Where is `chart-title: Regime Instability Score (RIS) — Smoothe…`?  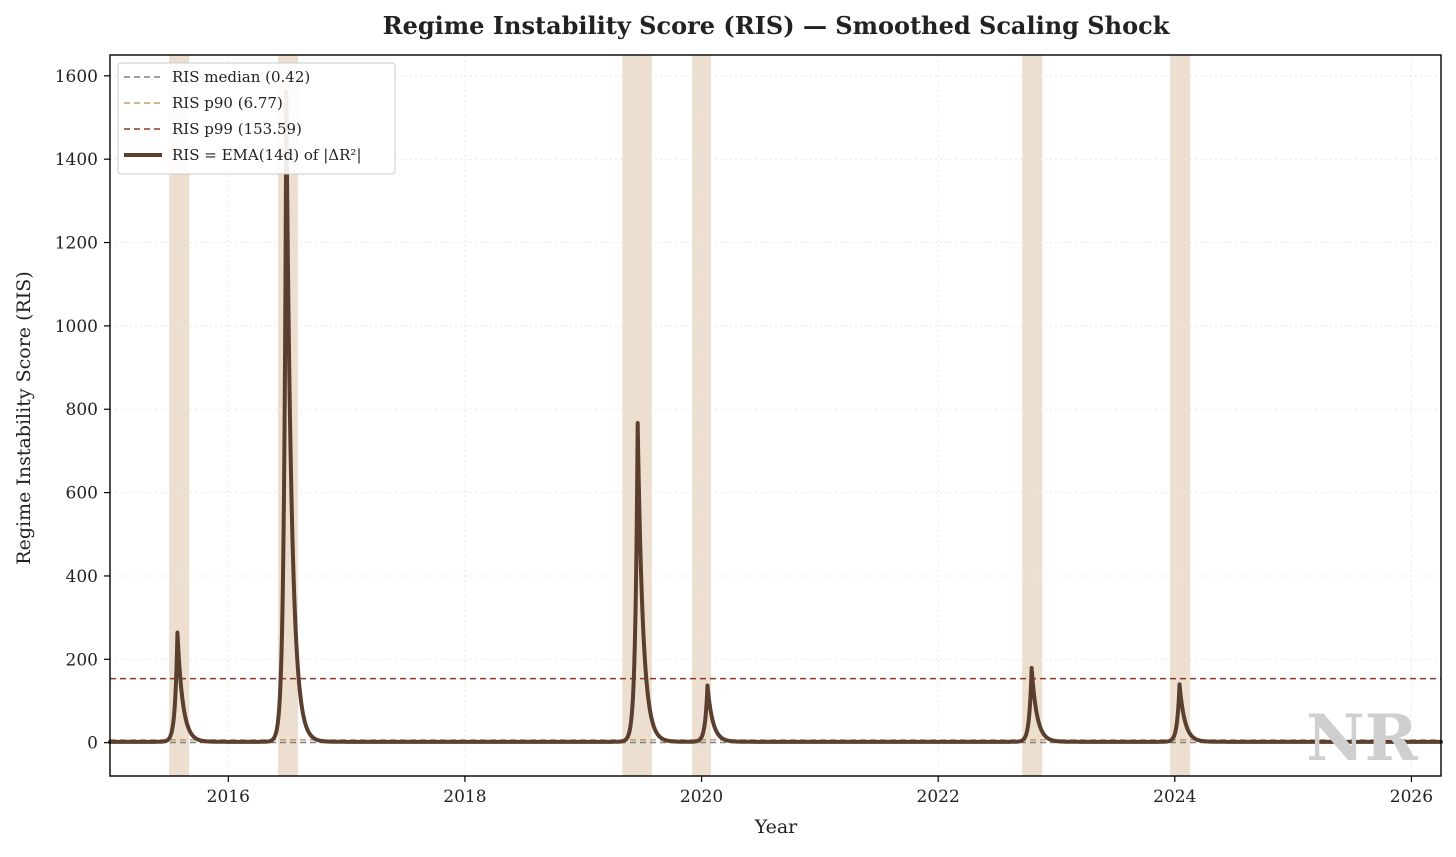
chart-title: Regime Instability Score (RIS) — Smoothe… is located at coordinates (777, 25).